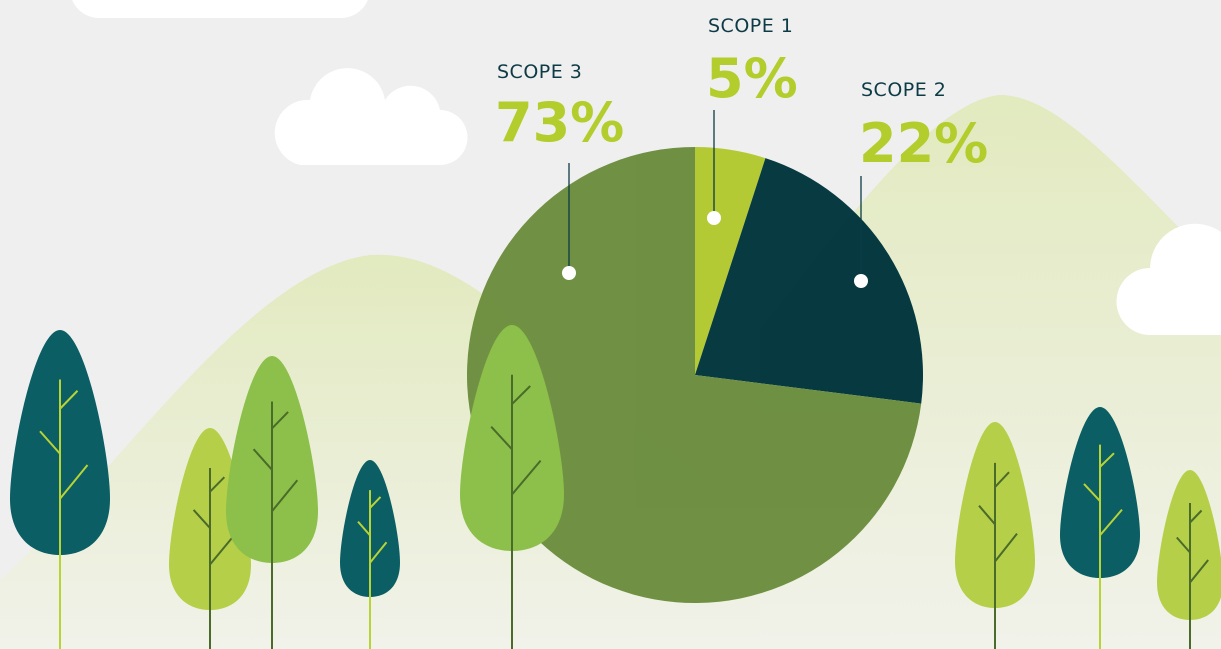  I want to click on slice-label: SCOPE 3, so click(539, 72).